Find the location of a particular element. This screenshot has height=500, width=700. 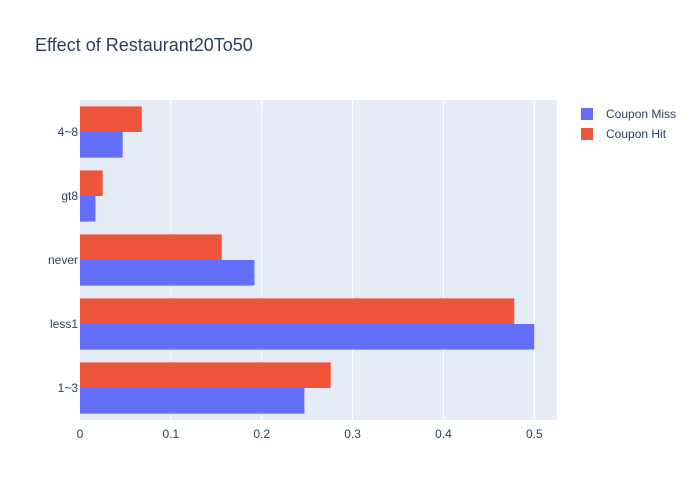

x-tick-label: 0.2 is located at coordinates (261, 434).